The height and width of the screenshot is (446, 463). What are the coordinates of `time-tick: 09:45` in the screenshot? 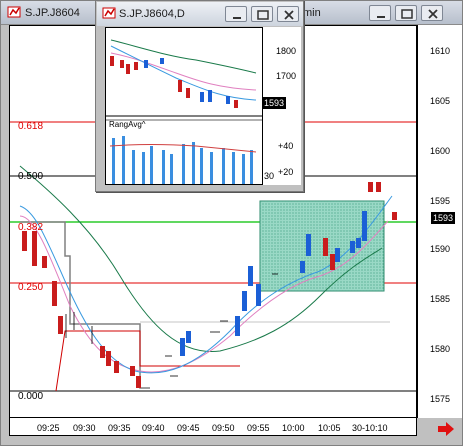 It's located at (188, 428).